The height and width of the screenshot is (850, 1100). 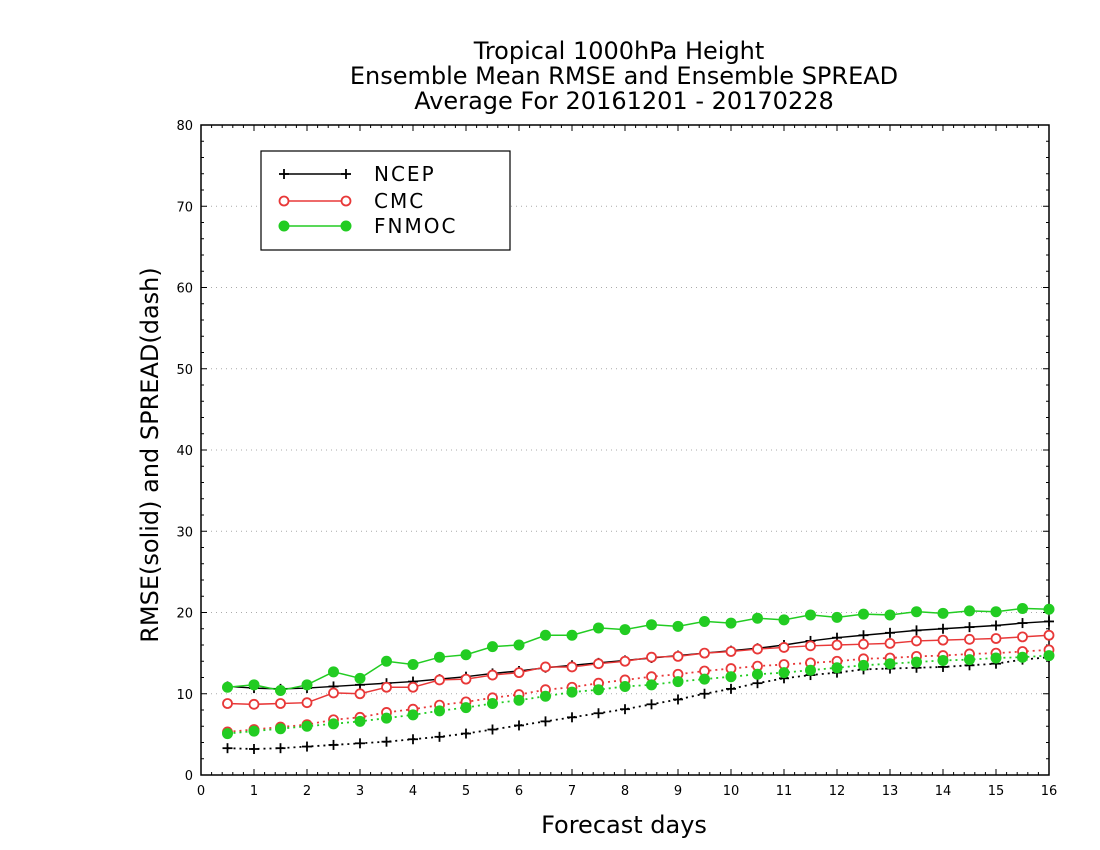 I want to click on fnmoc-spread-line, so click(x=638, y=694).